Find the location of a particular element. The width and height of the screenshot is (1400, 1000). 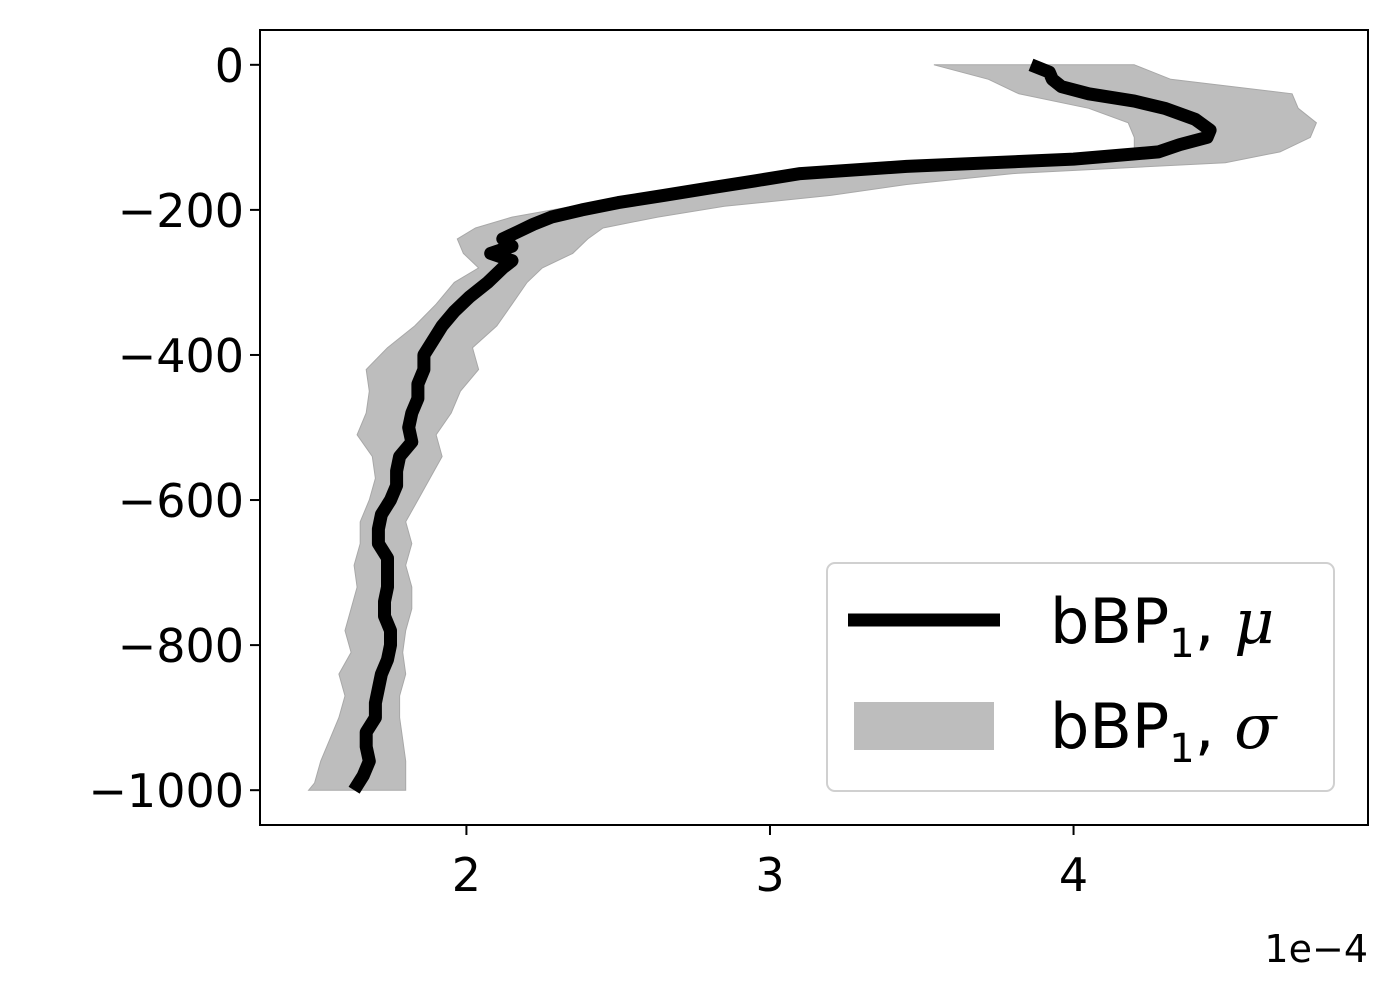

legend-std-greek: σ is located at coordinates (1256, 726).